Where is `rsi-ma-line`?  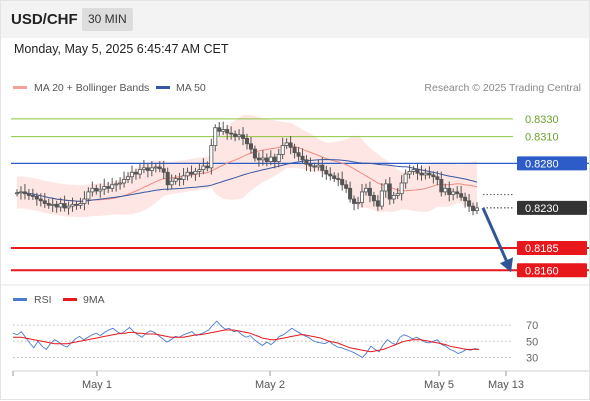
rsi-ma-line is located at coordinates (246, 341).